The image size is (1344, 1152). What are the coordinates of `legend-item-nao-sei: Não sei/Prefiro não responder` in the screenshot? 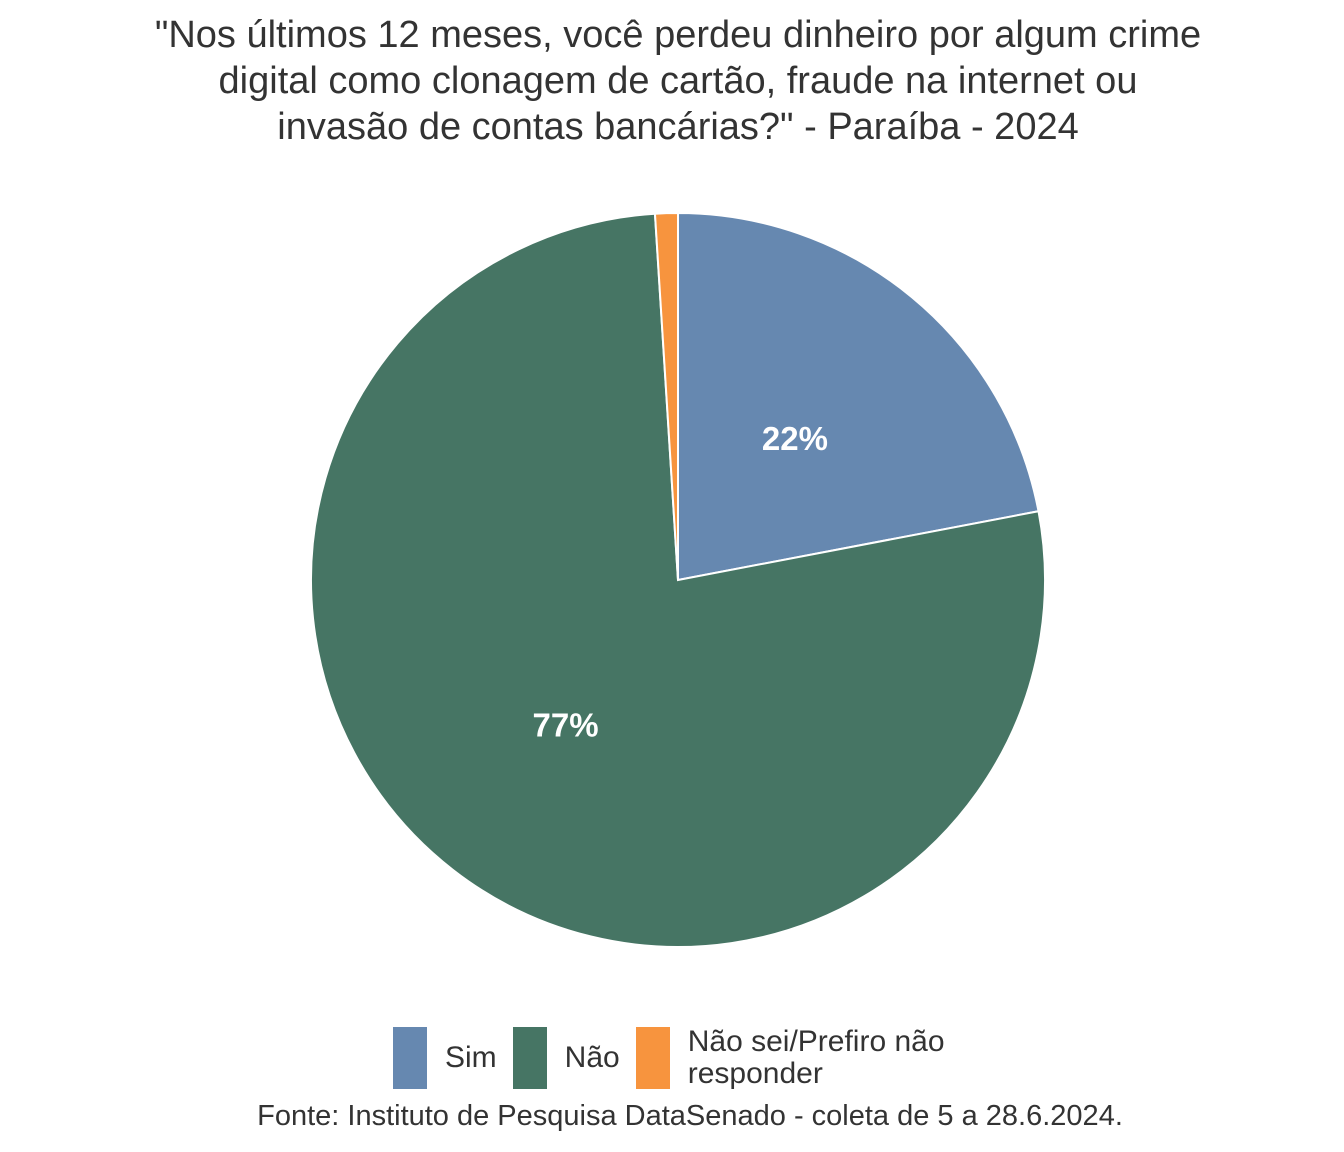 It's located at (806, 1057).